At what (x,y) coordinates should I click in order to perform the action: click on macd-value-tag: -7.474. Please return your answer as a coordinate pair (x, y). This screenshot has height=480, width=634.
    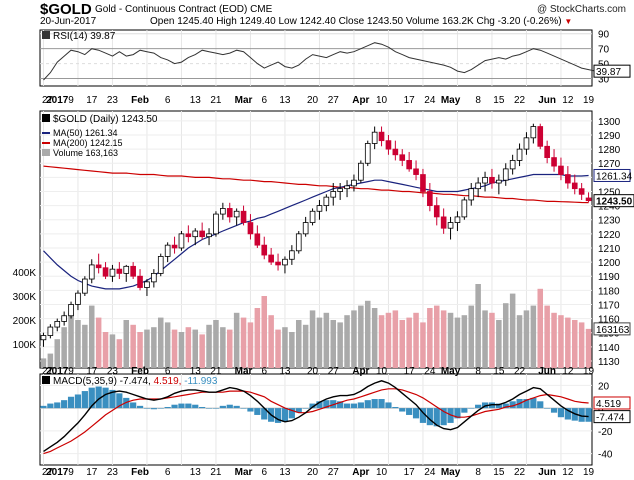
    Looking at the image, I should click on (610, 418).